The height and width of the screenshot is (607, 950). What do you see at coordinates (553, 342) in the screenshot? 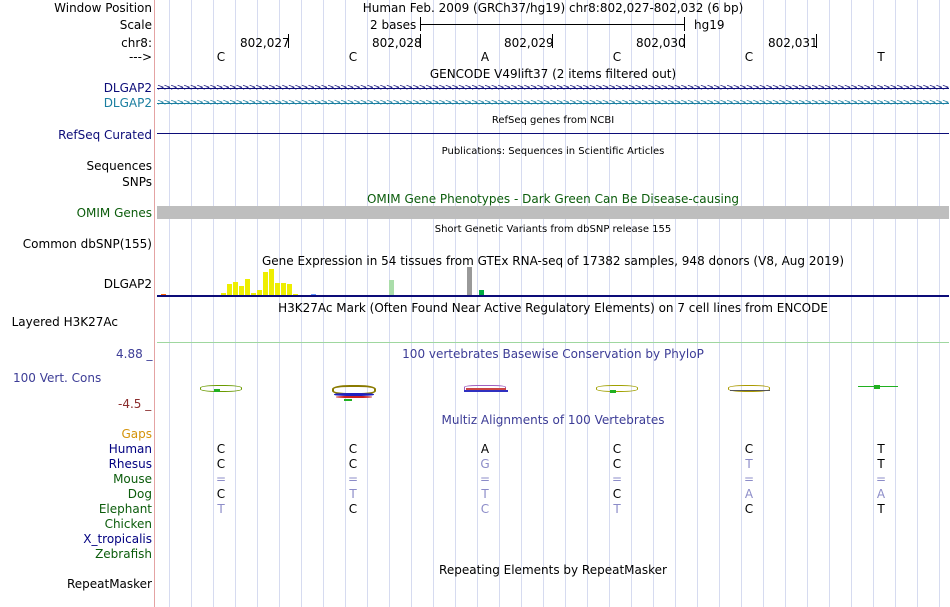
I see `h3k27-signal-line` at bounding box center [553, 342].